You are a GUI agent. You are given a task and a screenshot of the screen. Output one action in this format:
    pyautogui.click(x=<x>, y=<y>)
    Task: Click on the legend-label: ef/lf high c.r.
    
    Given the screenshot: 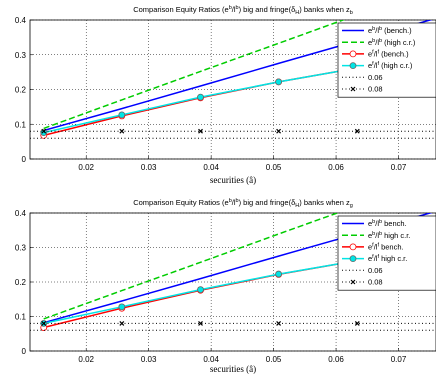 What is the action you would take?
    pyautogui.click(x=387, y=258)
    